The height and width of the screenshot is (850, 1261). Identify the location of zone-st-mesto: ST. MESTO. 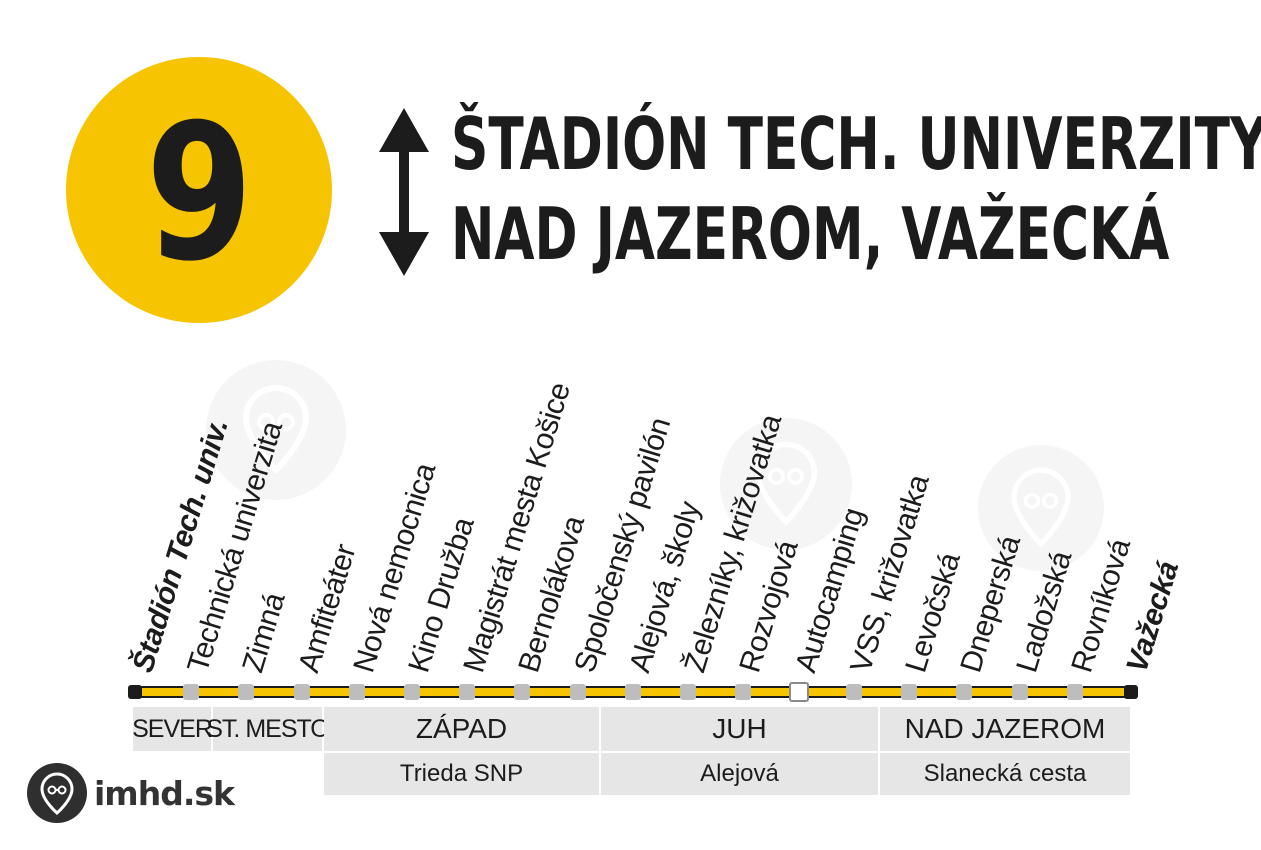
(268, 729).